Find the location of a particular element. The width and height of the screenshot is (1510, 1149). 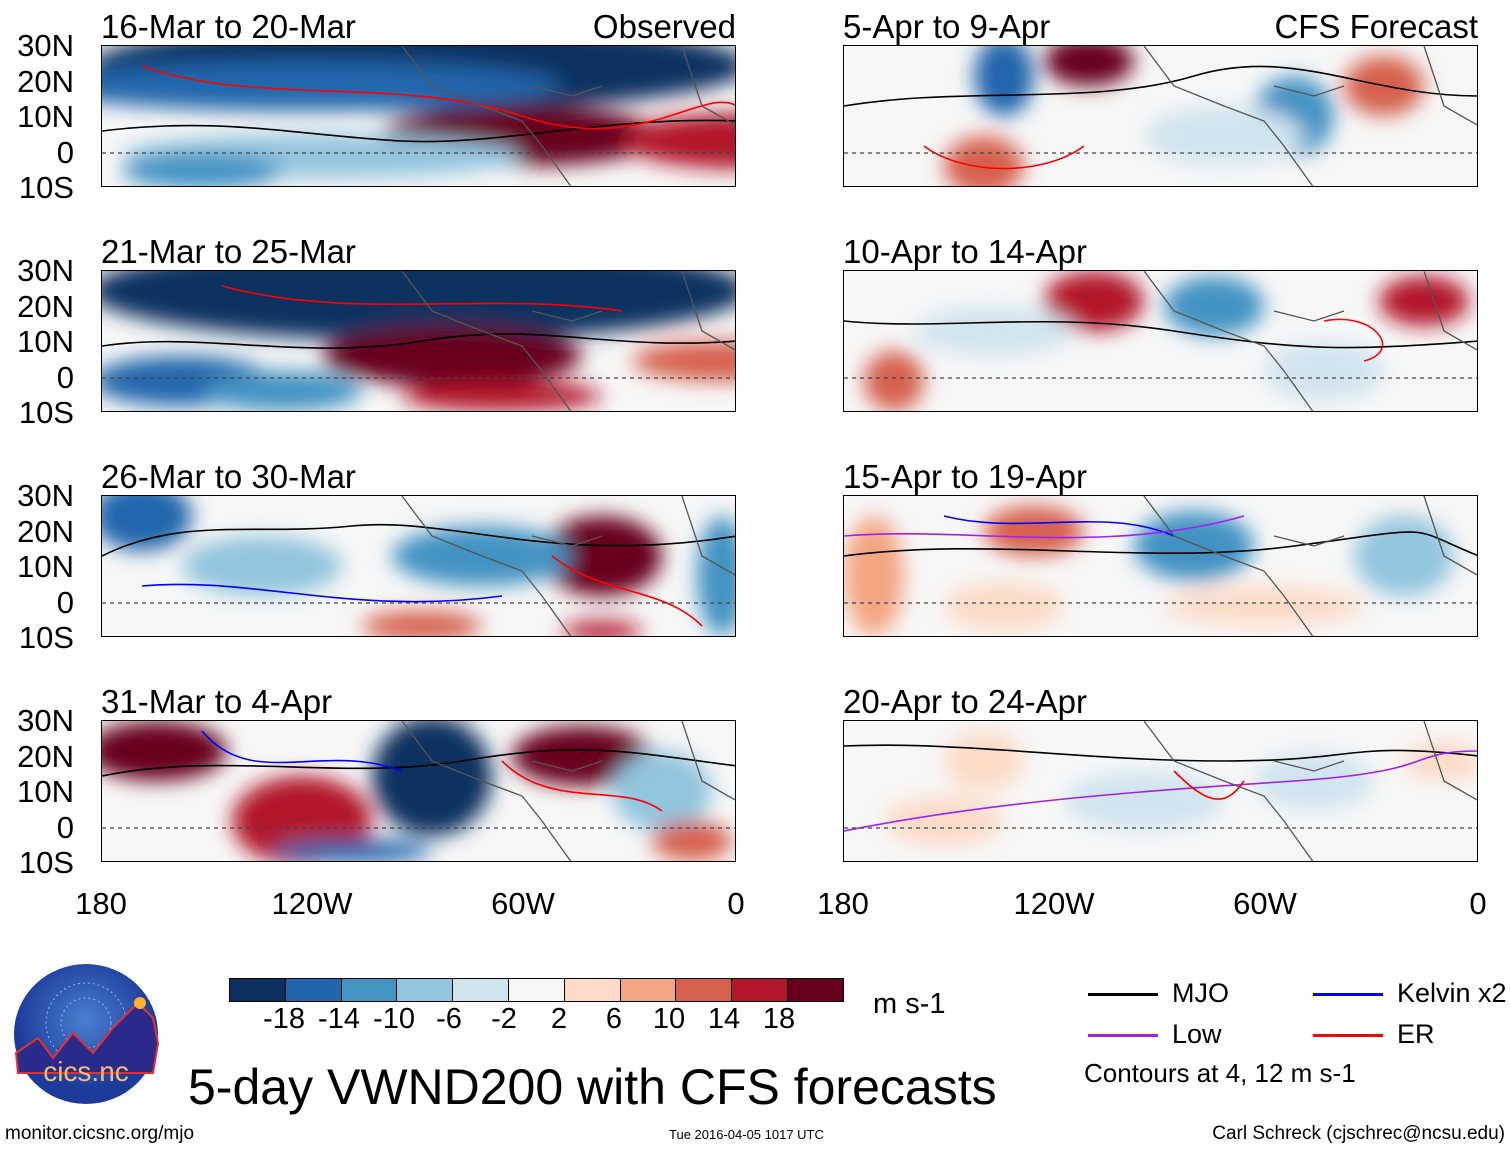

colorbar is located at coordinates (536, 990).